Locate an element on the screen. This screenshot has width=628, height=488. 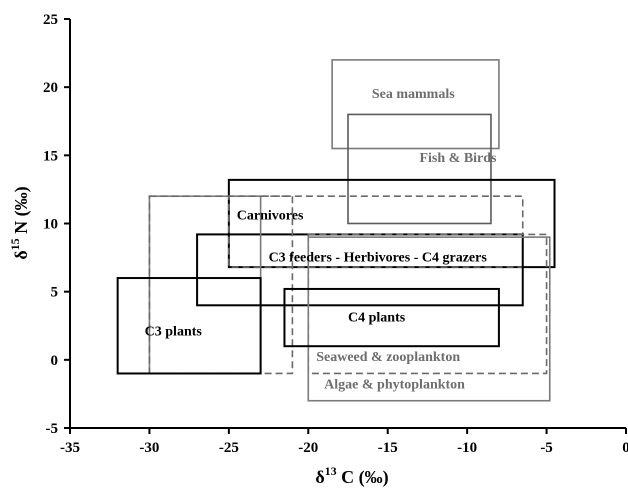
x-axis-title-sup: 13 is located at coordinates (331, 471).